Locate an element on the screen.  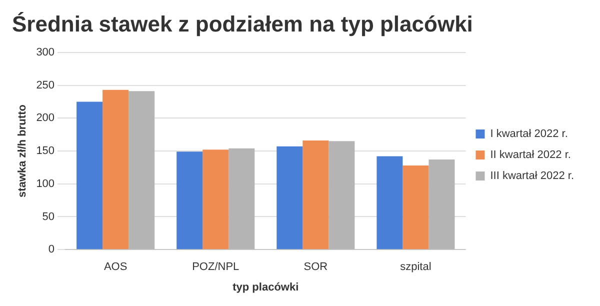
x-tick-label: POZ/NPL is located at coordinates (216, 267).